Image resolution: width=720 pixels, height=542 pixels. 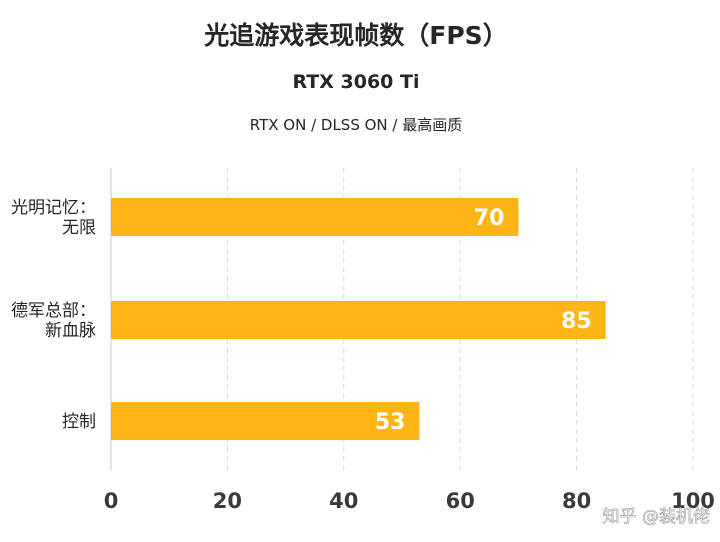 I want to click on chart-caption: RTX ON / DLSS ON / 最高画质, so click(x=356, y=125).